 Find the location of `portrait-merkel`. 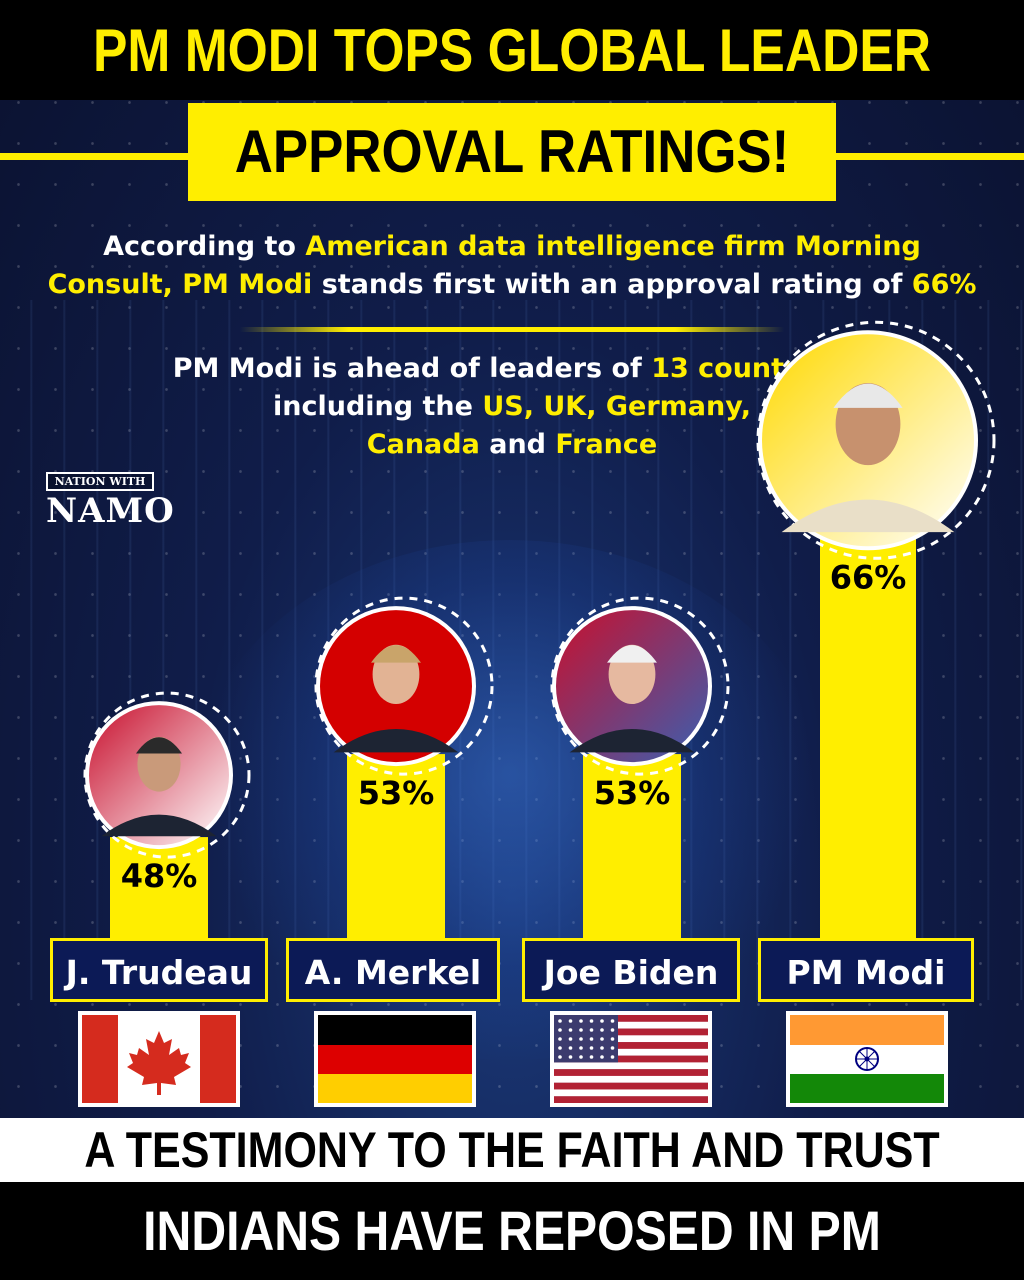

portrait-merkel is located at coordinates (404, 686).